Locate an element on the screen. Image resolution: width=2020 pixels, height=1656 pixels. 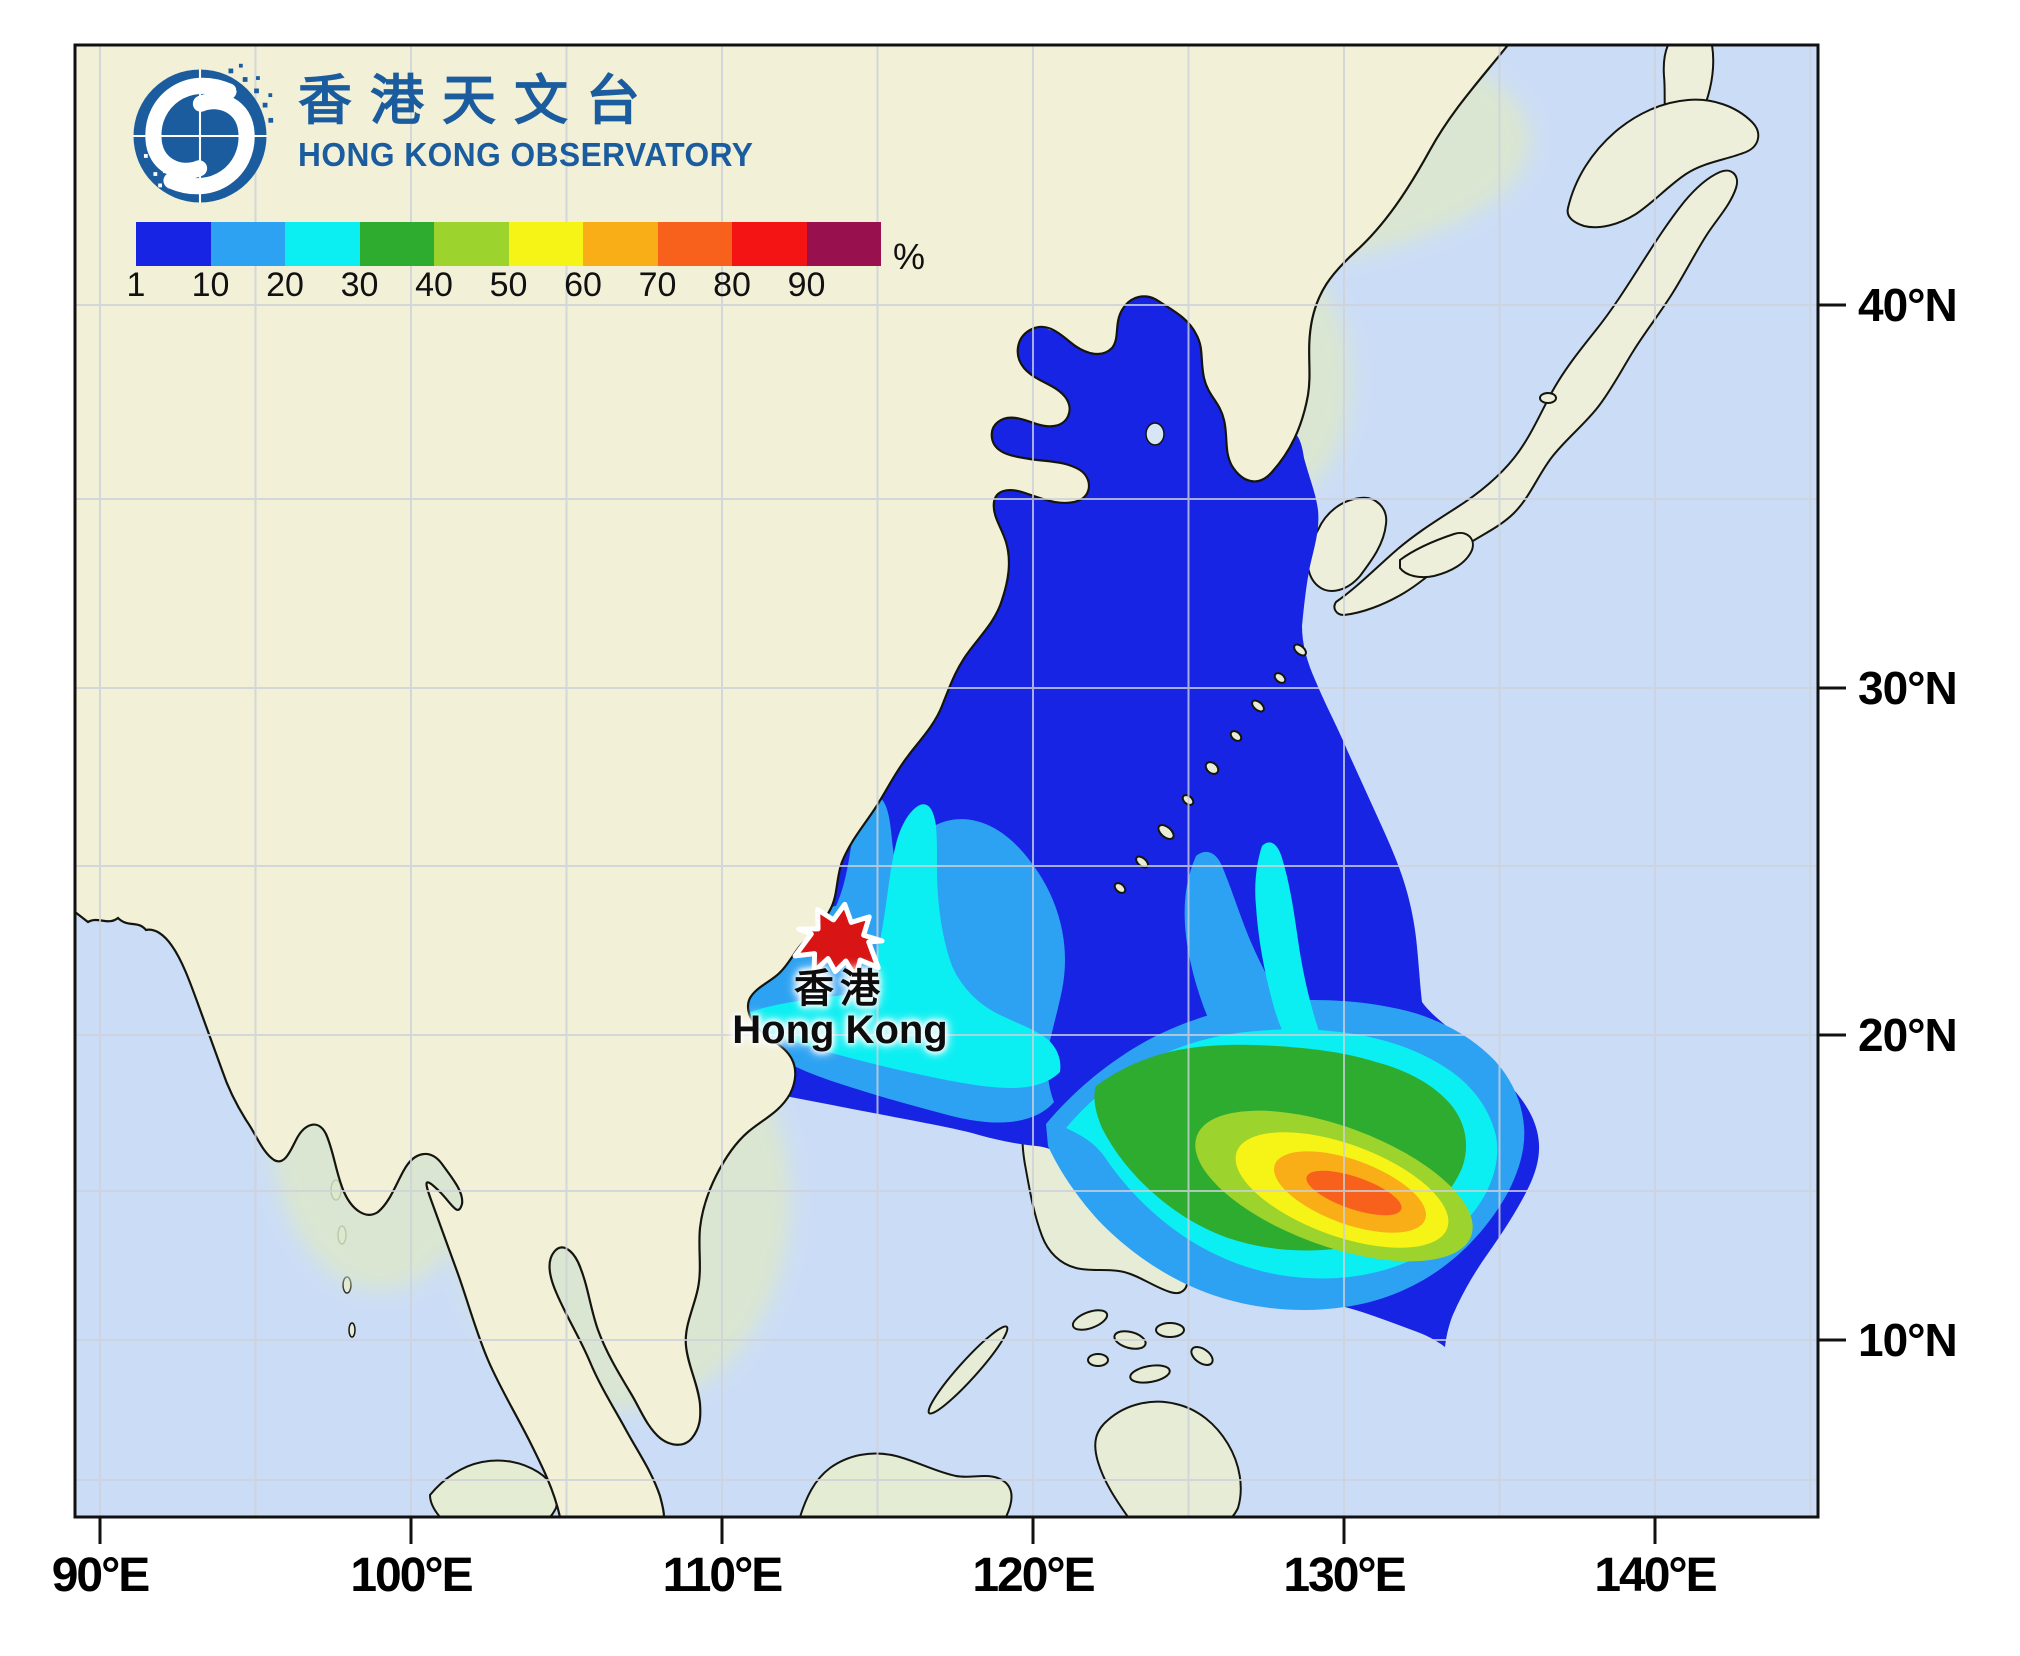
probability-color-scale is located at coordinates (508, 244).